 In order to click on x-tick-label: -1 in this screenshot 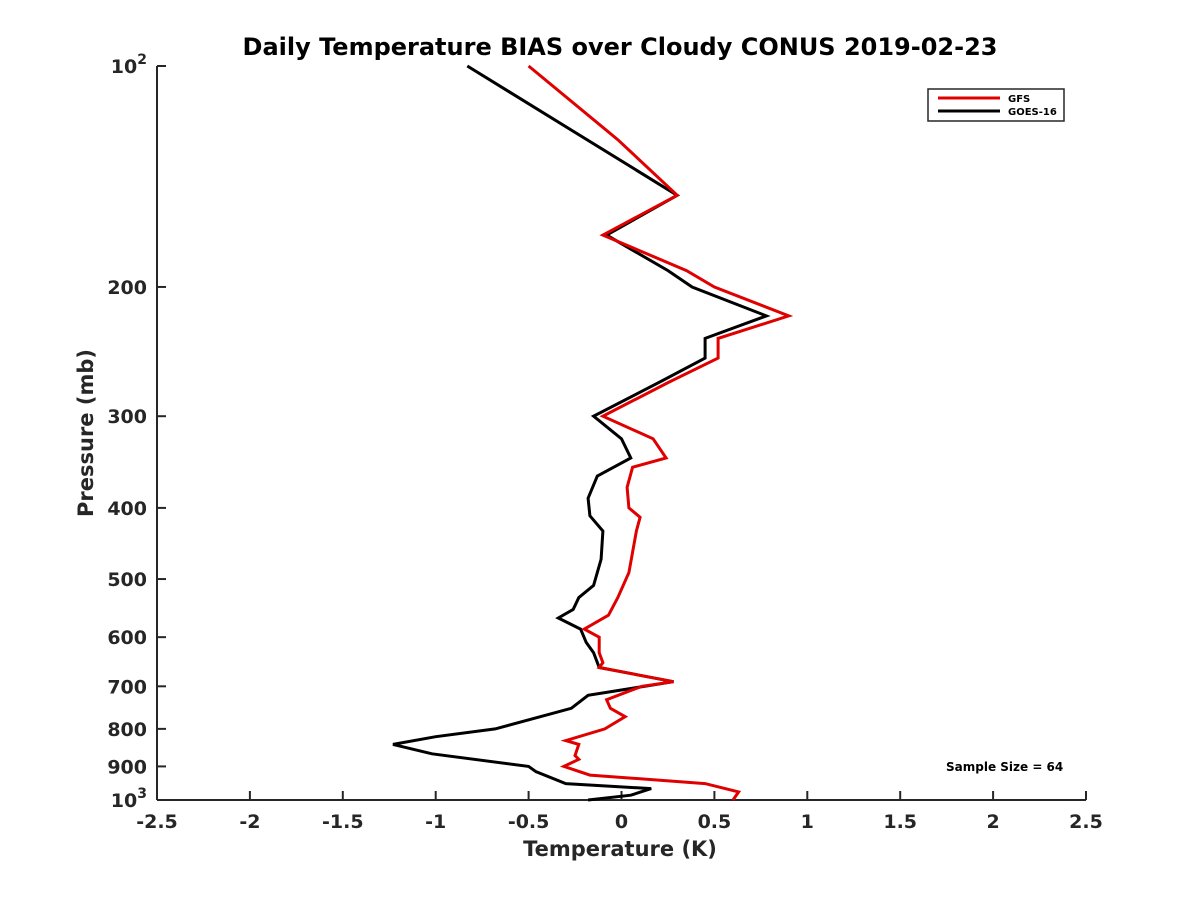, I will do `click(435, 822)`.